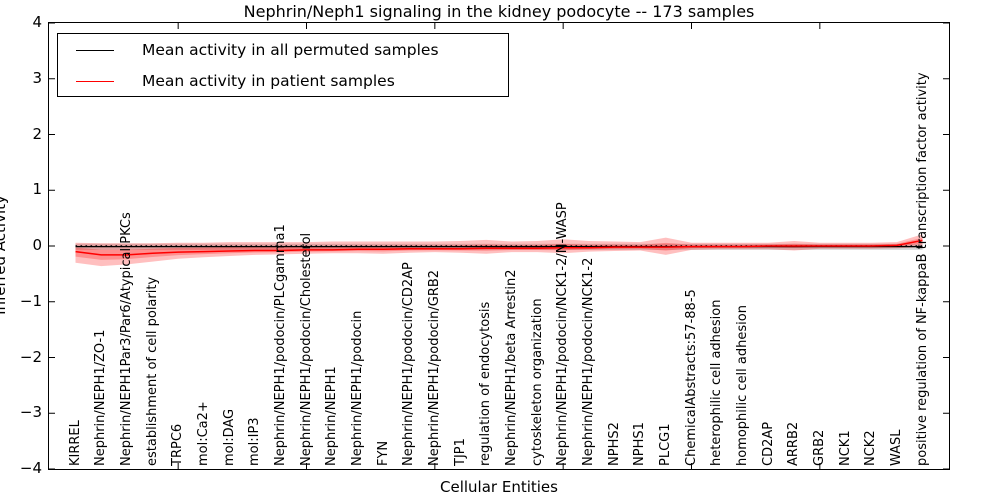 Image resolution: width=1000 pixels, height=500 pixels. What do you see at coordinates (101, 397) in the screenshot?
I see `x-category-label: Nephrin/NEPH1/ZO-1` at bounding box center [101, 397].